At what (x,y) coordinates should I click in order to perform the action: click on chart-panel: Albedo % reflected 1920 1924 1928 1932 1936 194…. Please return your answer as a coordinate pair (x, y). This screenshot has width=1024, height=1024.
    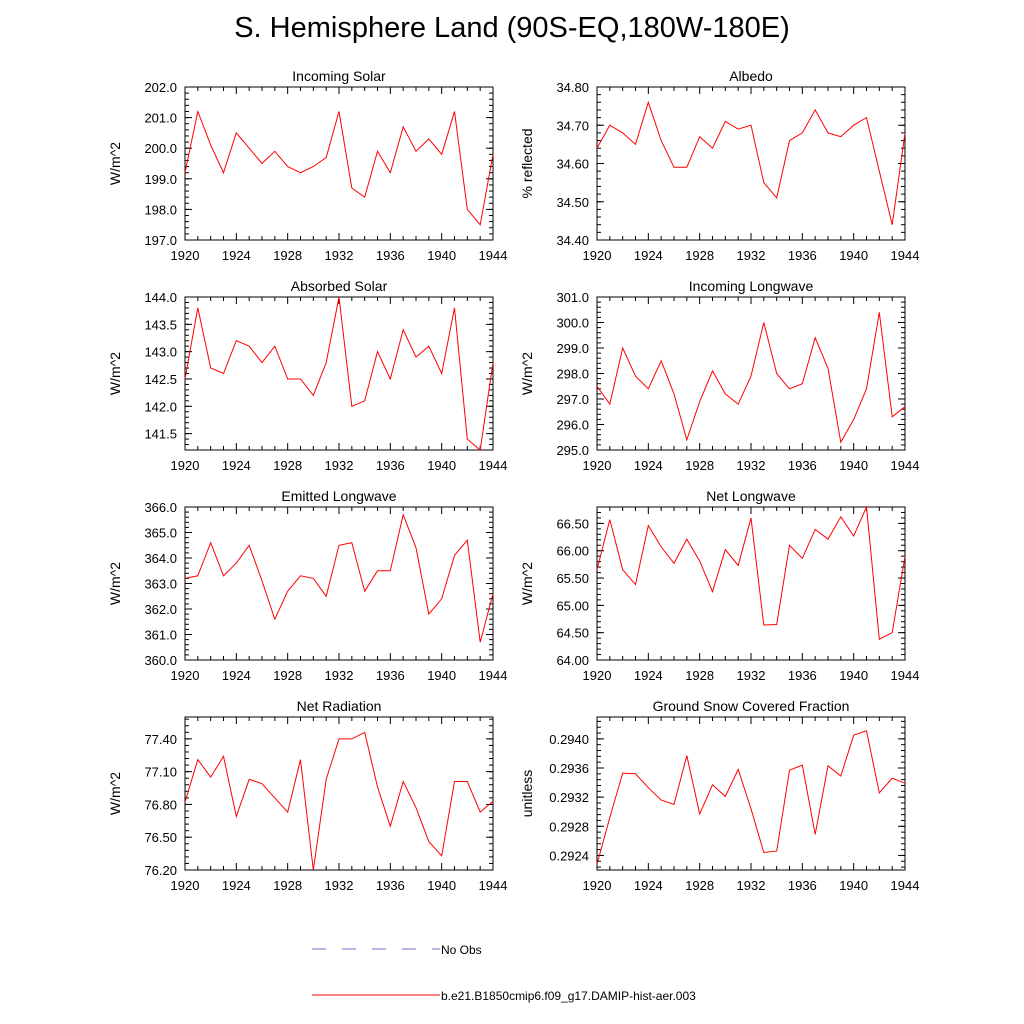
    Looking at the image, I should click on (719, 165).